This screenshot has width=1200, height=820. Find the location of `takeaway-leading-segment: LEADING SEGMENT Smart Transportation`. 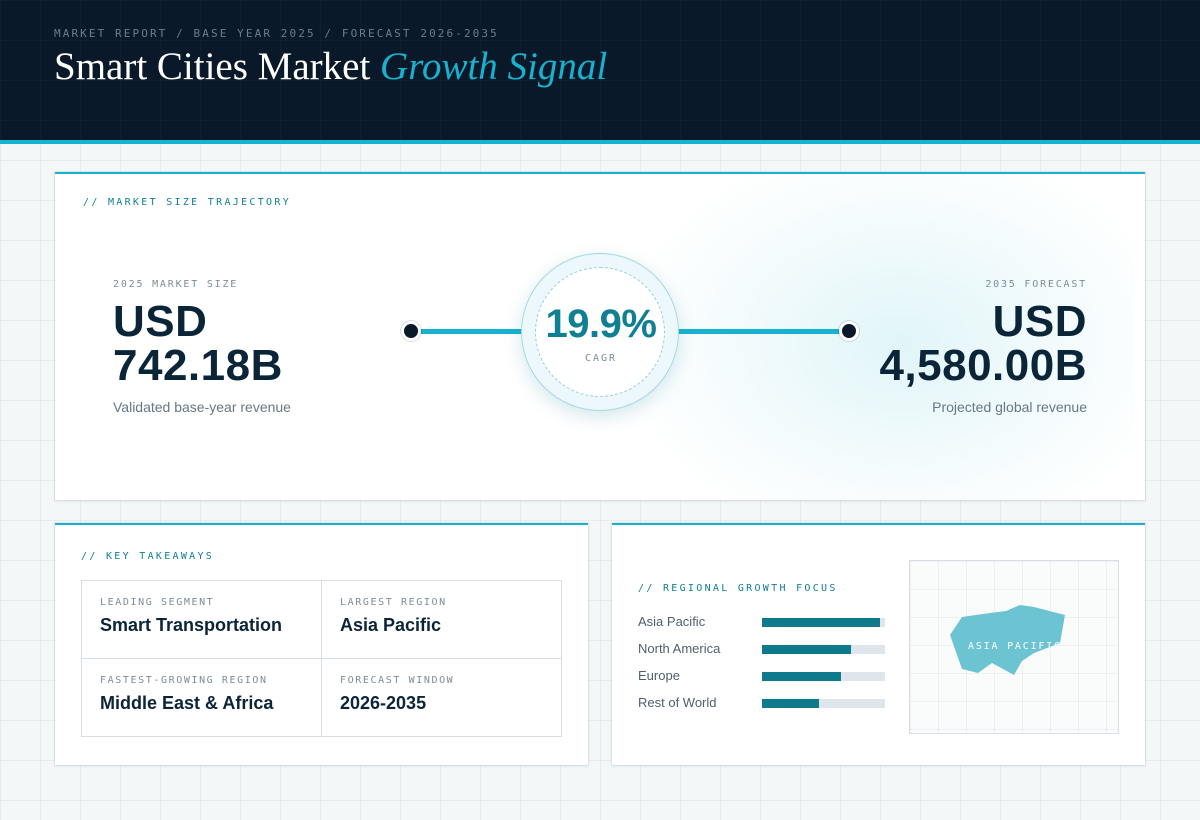

takeaway-leading-segment: LEADING SEGMENT Smart Transportation is located at coordinates (202, 620).